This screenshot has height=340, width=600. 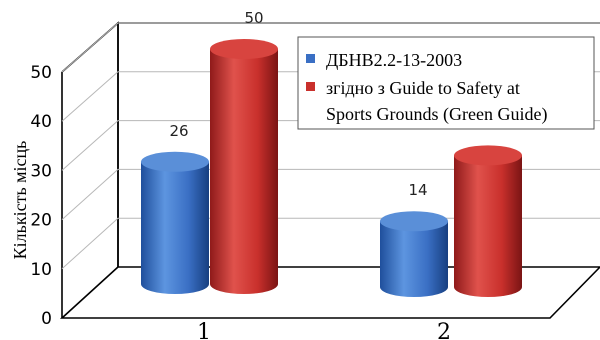 What do you see at coordinates (417, 190) in the screenshot?
I see `data-label: 14` at bounding box center [417, 190].